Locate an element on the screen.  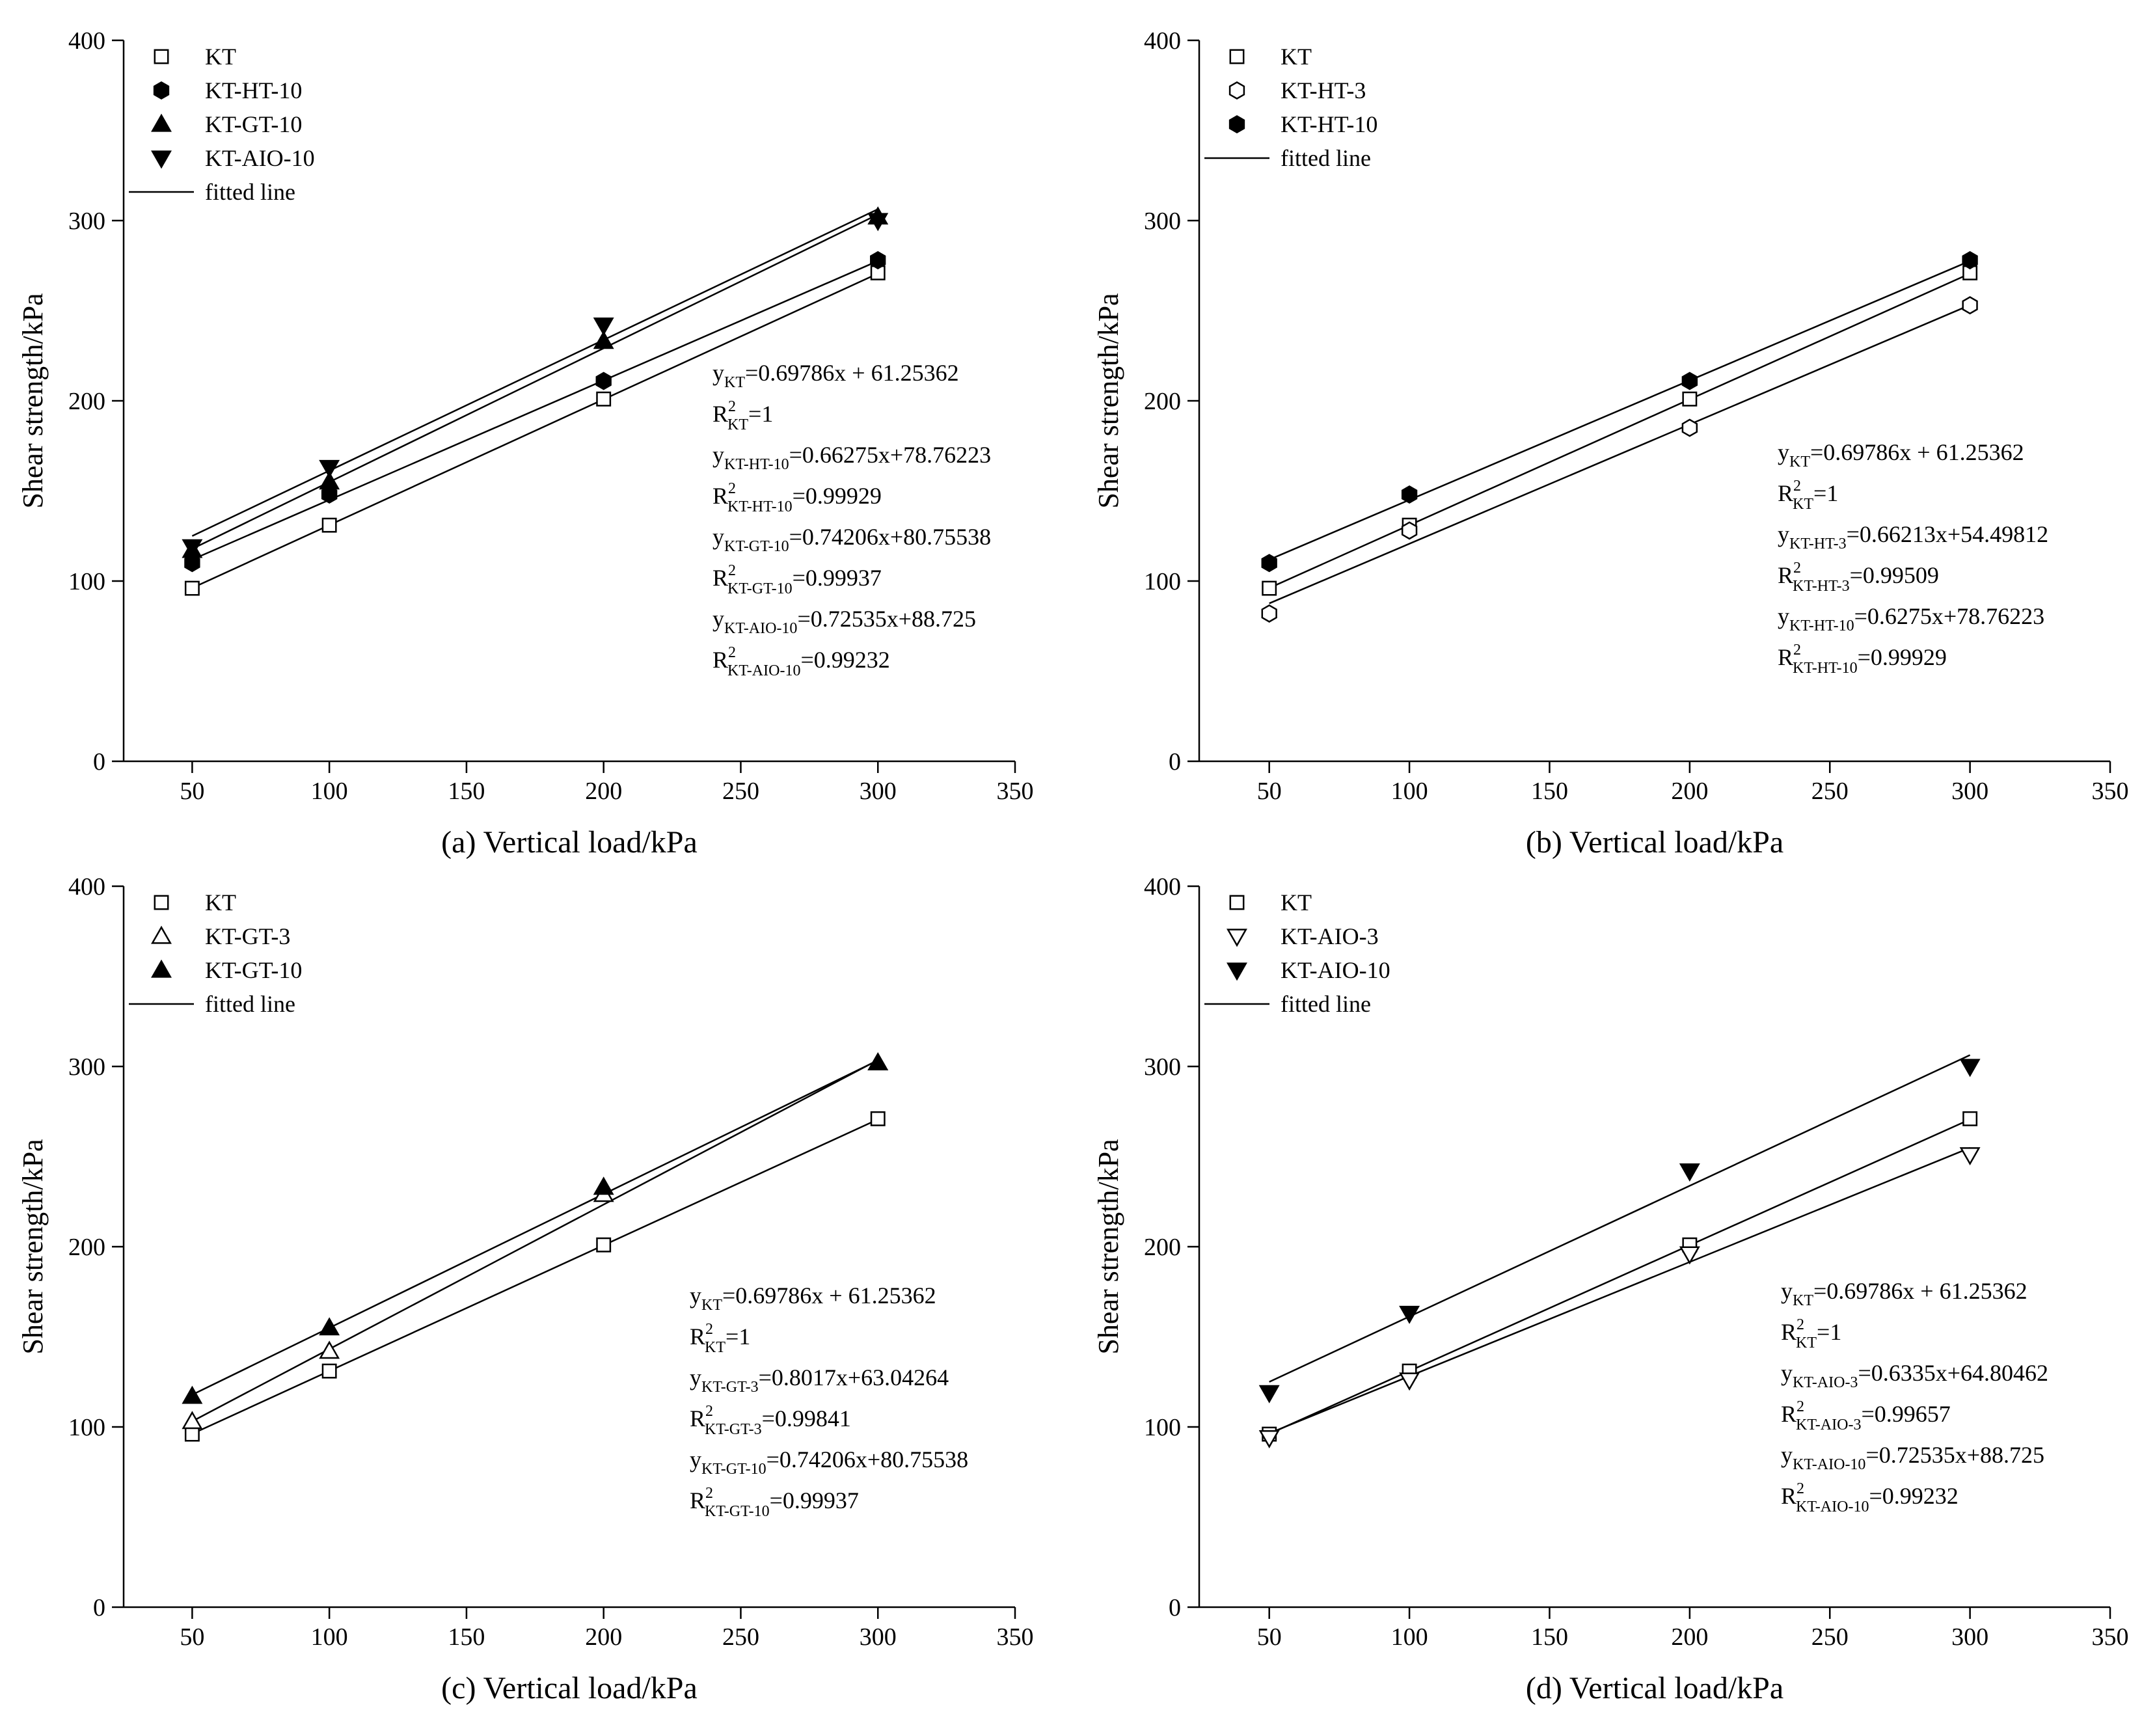
fit-equation: yKT-HT-10=0.66275x+78.76223 is located at coordinates (851, 457).